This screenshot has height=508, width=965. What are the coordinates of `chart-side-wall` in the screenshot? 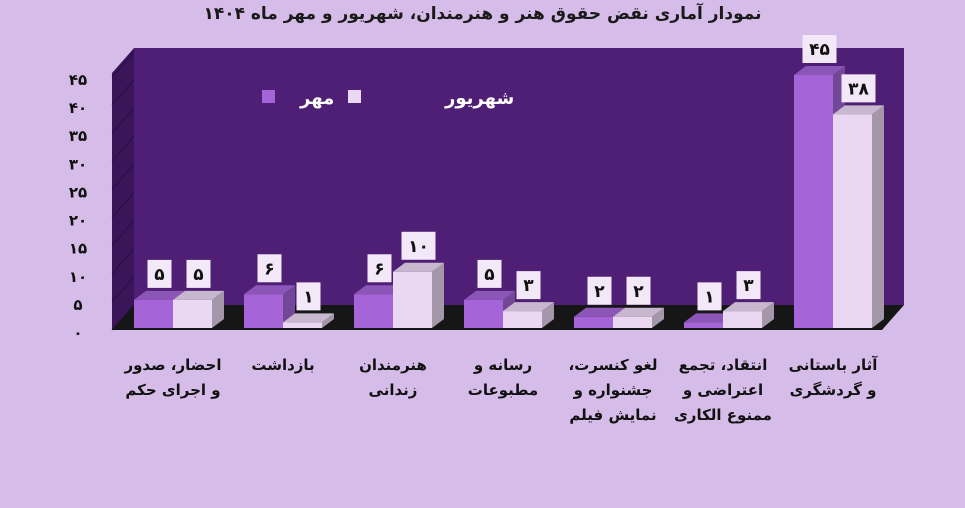 It's located at (123, 189).